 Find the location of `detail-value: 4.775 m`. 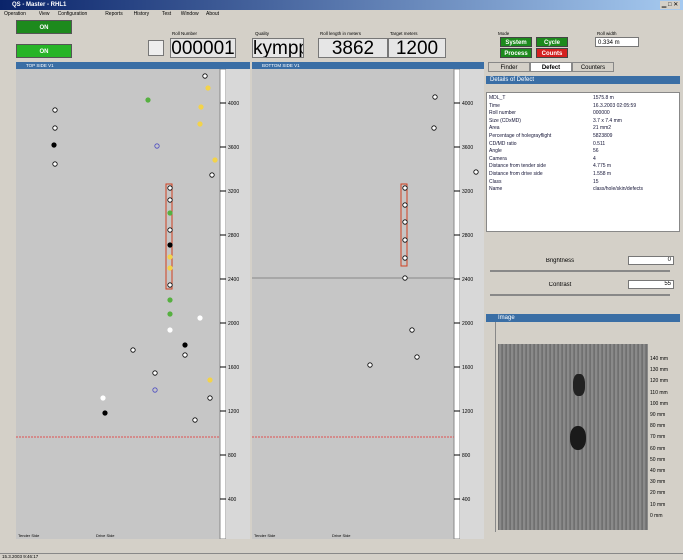

detail-value: 4.775 m is located at coordinates (602, 166).